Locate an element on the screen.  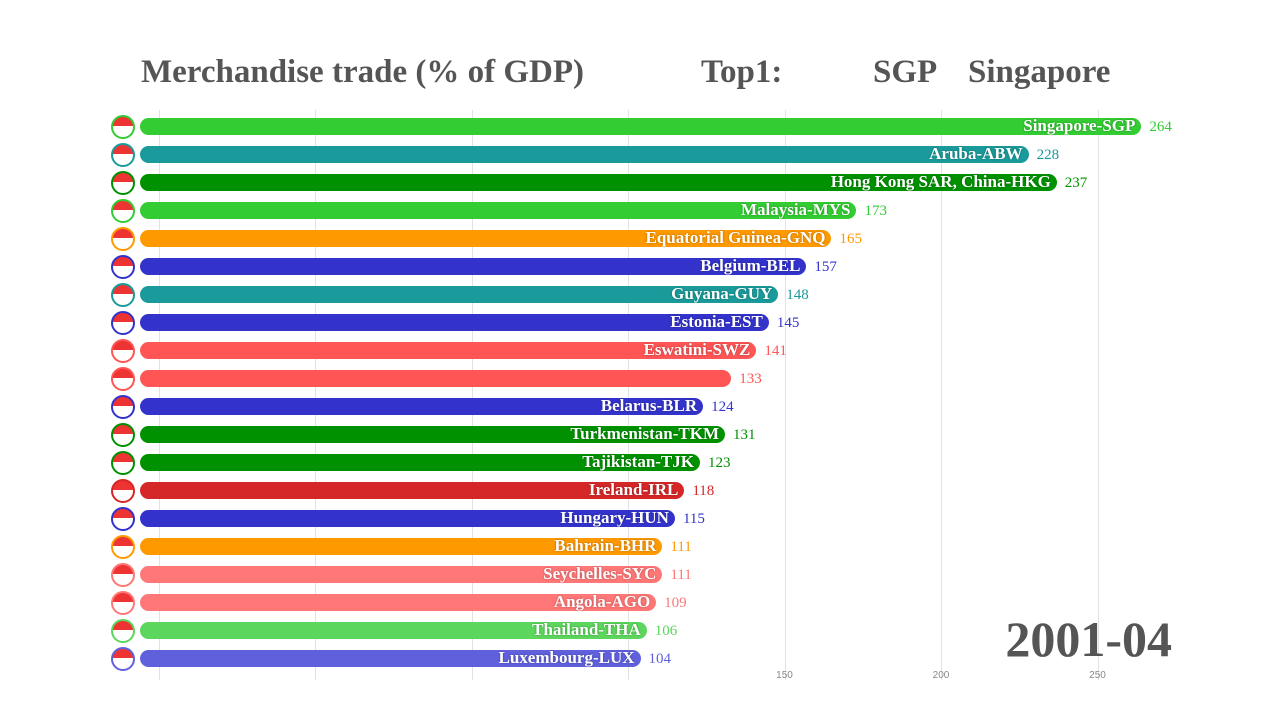
x-tick-label: 200 is located at coordinates (941, 675).